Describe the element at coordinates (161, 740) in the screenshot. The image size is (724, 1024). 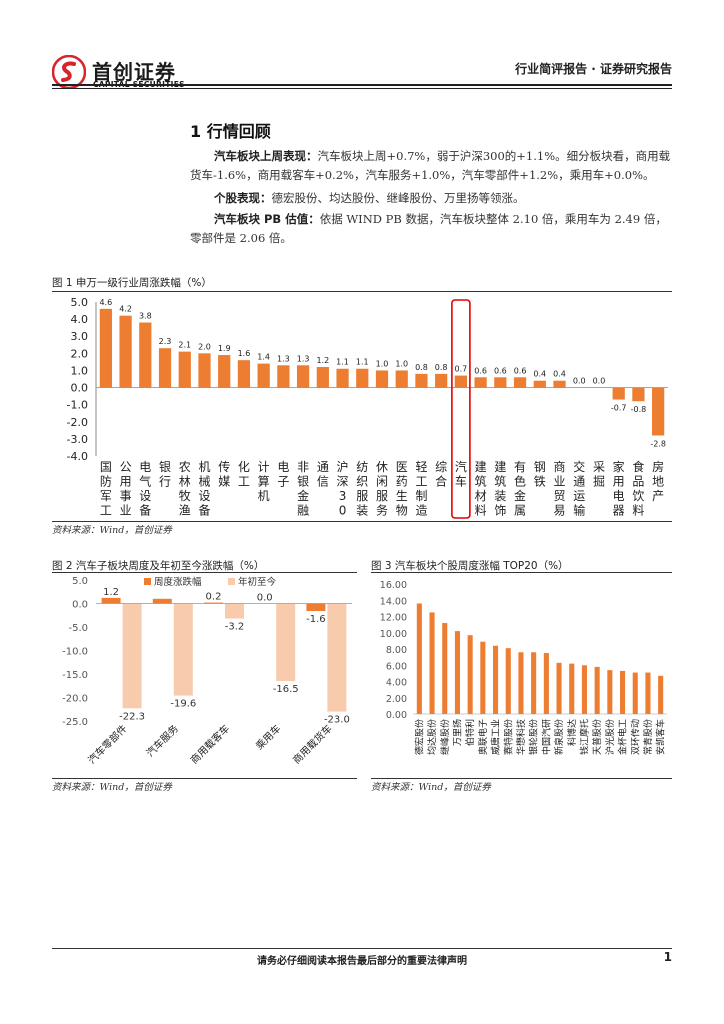
I see `x-tick-label: 汽车服务` at that location.